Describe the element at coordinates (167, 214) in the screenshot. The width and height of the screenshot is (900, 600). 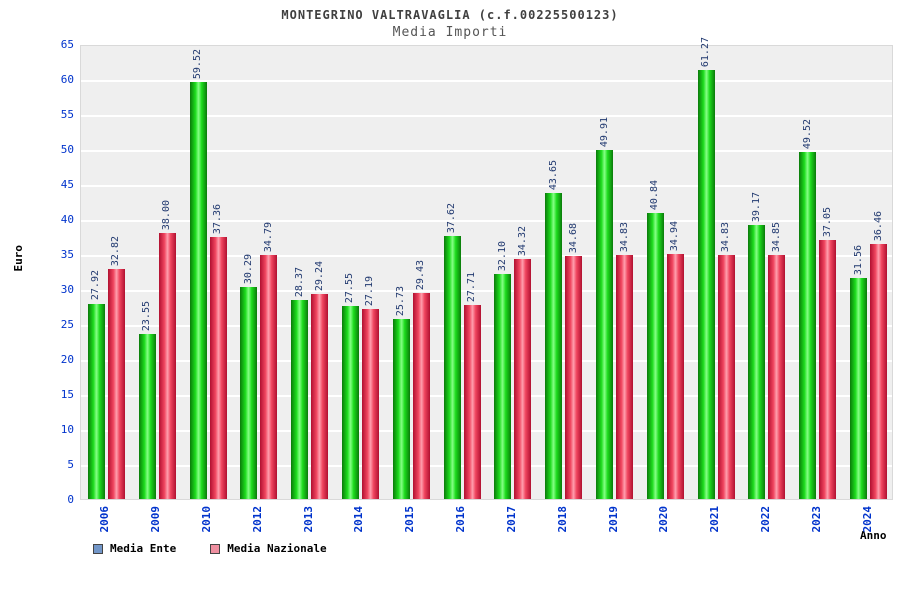
I see `bar-value-label: 38.00` at that location.